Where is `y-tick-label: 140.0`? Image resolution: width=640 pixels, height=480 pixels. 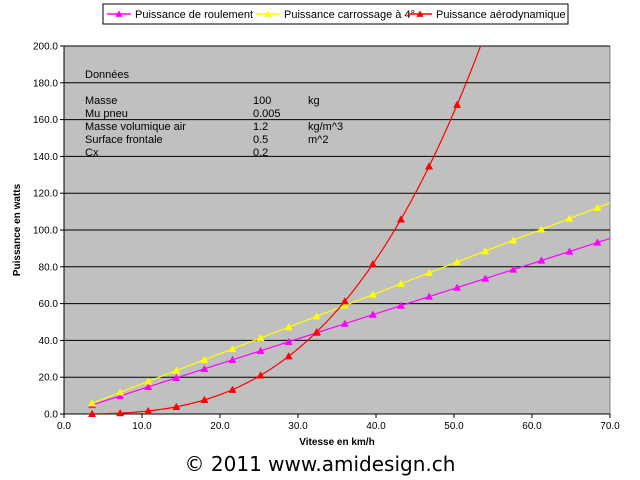 y-tick-label: 140.0 is located at coordinates (45, 157).